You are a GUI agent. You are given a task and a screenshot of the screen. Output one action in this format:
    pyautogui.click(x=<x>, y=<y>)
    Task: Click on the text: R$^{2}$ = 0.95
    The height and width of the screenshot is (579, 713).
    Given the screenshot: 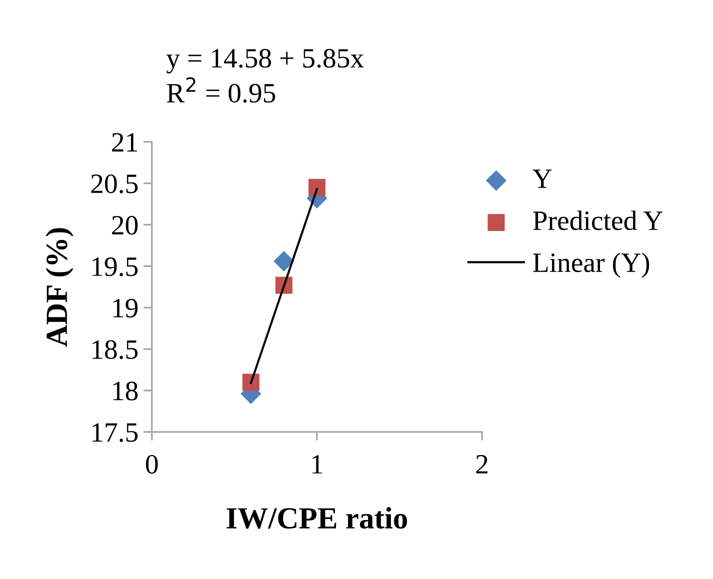 What is the action you would take?
    pyautogui.click(x=221, y=90)
    